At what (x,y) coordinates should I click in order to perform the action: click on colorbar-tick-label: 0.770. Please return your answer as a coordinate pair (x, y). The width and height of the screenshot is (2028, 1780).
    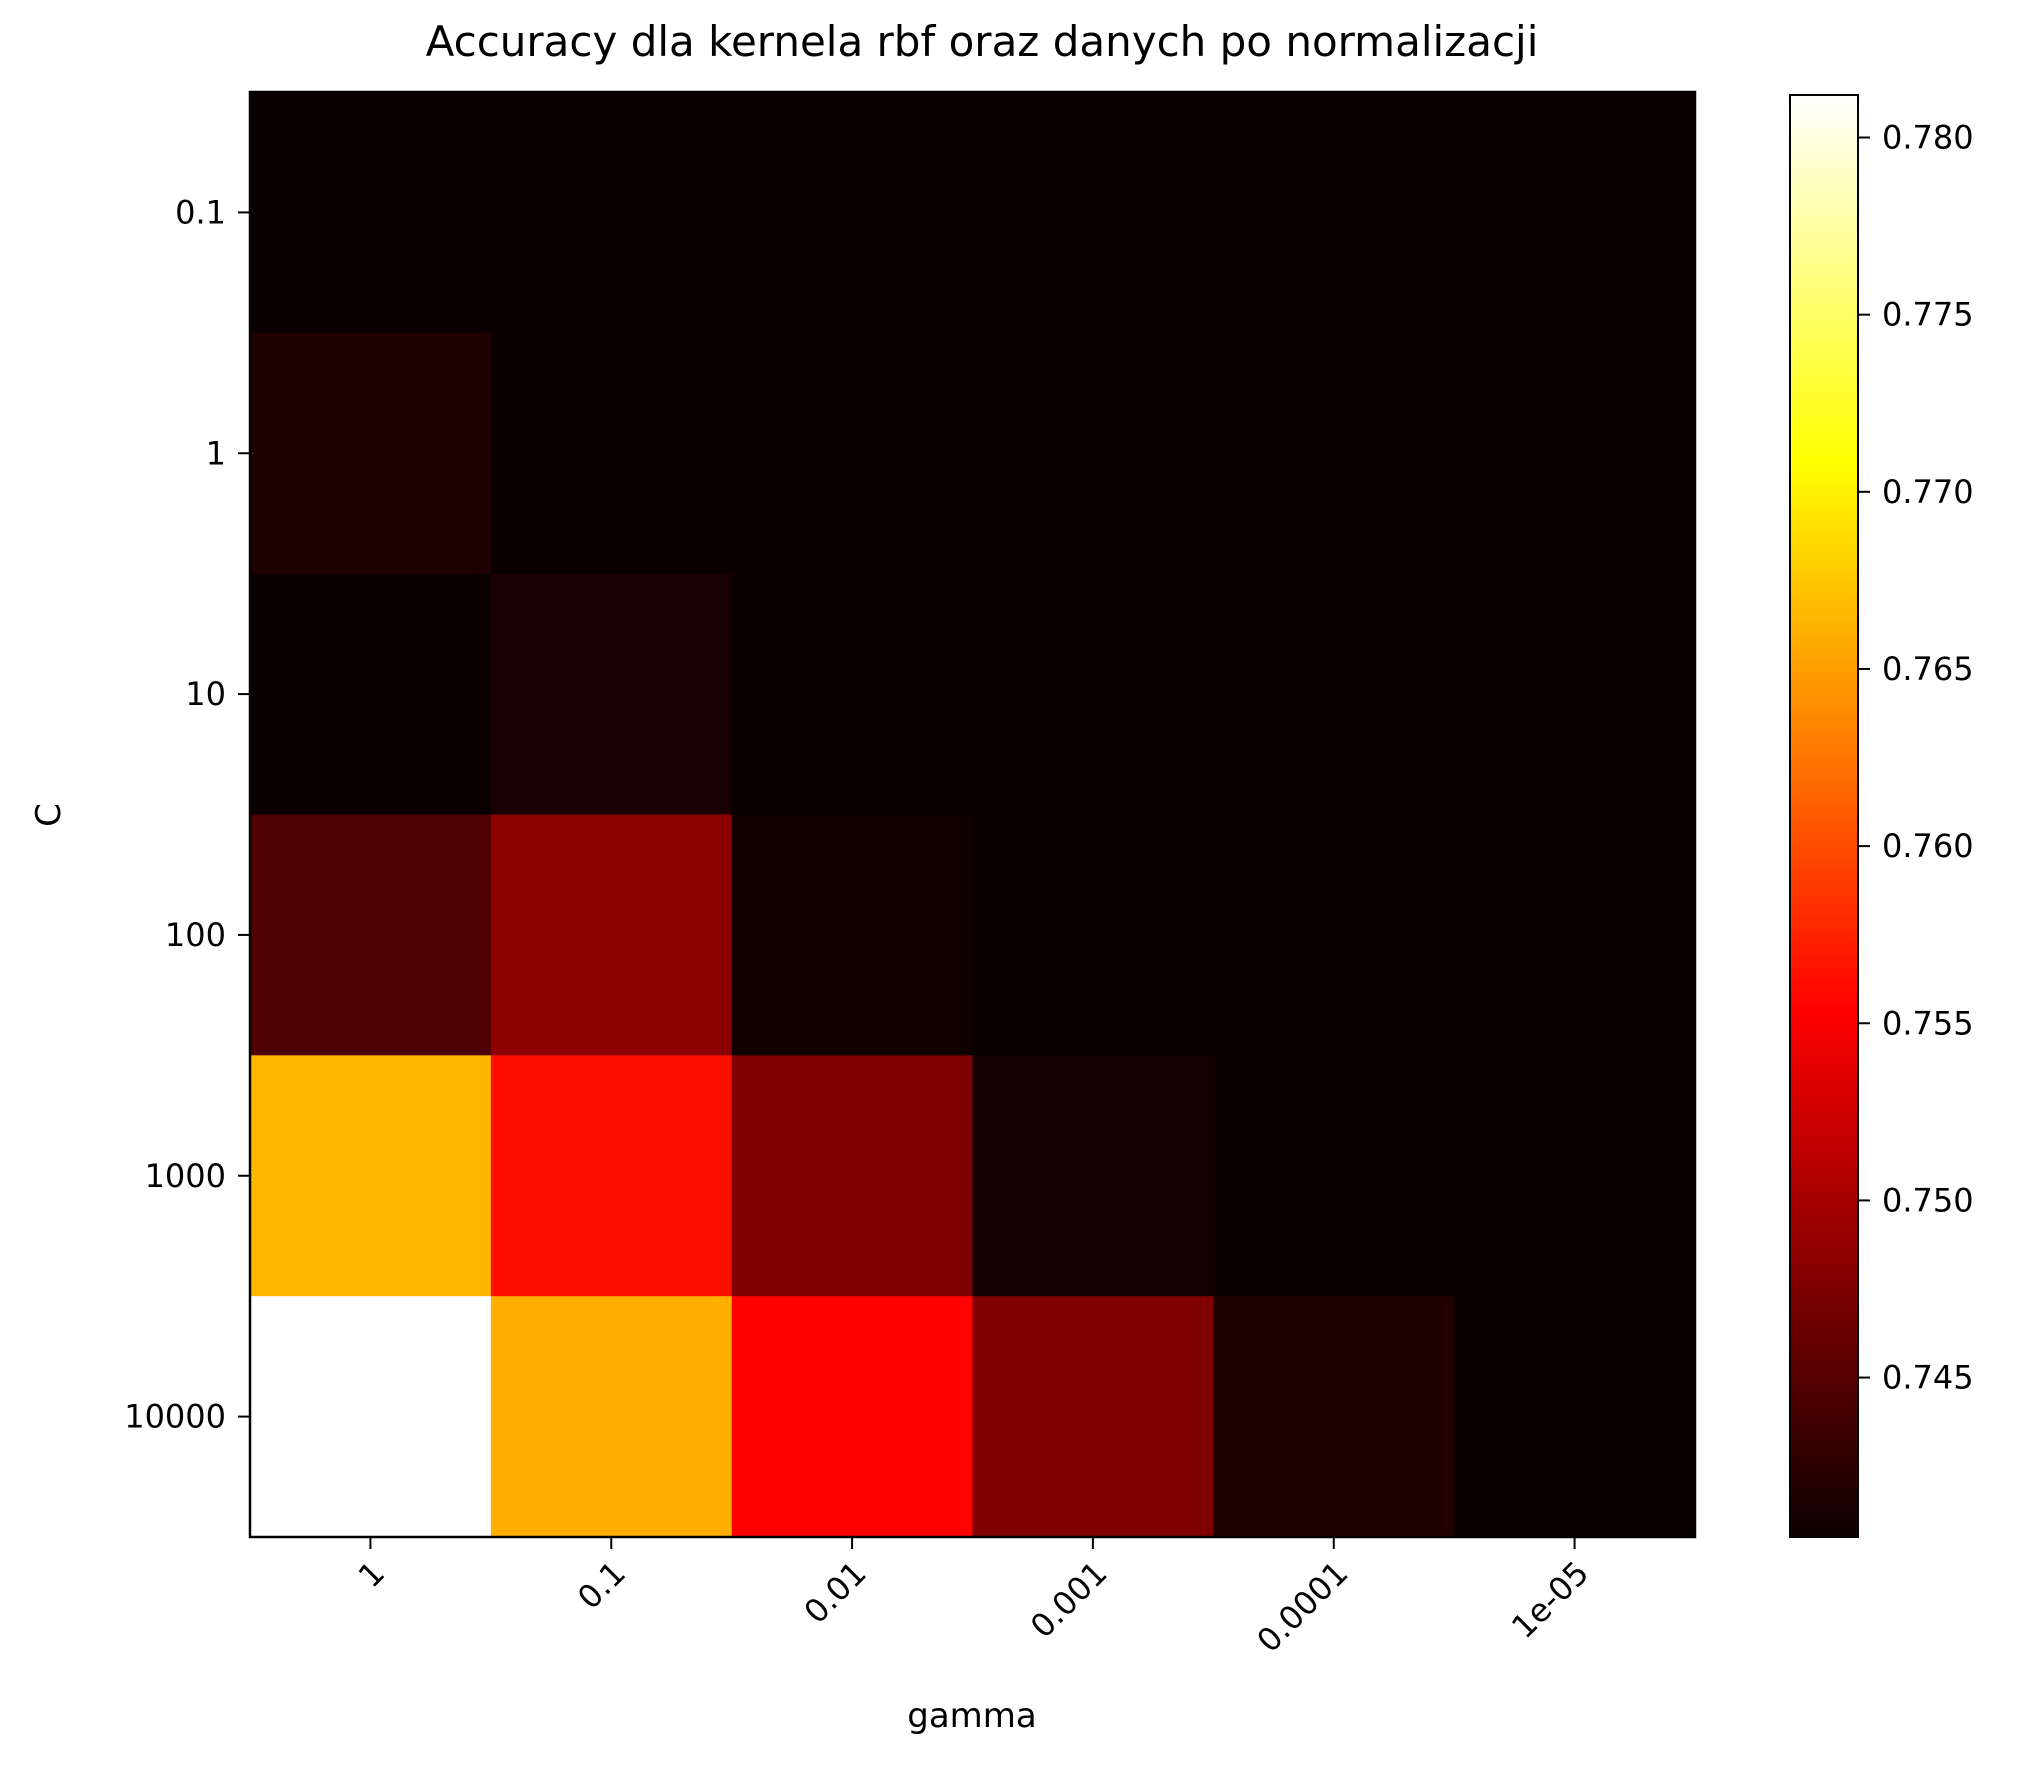
    Looking at the image, I should click on (1928, 492).